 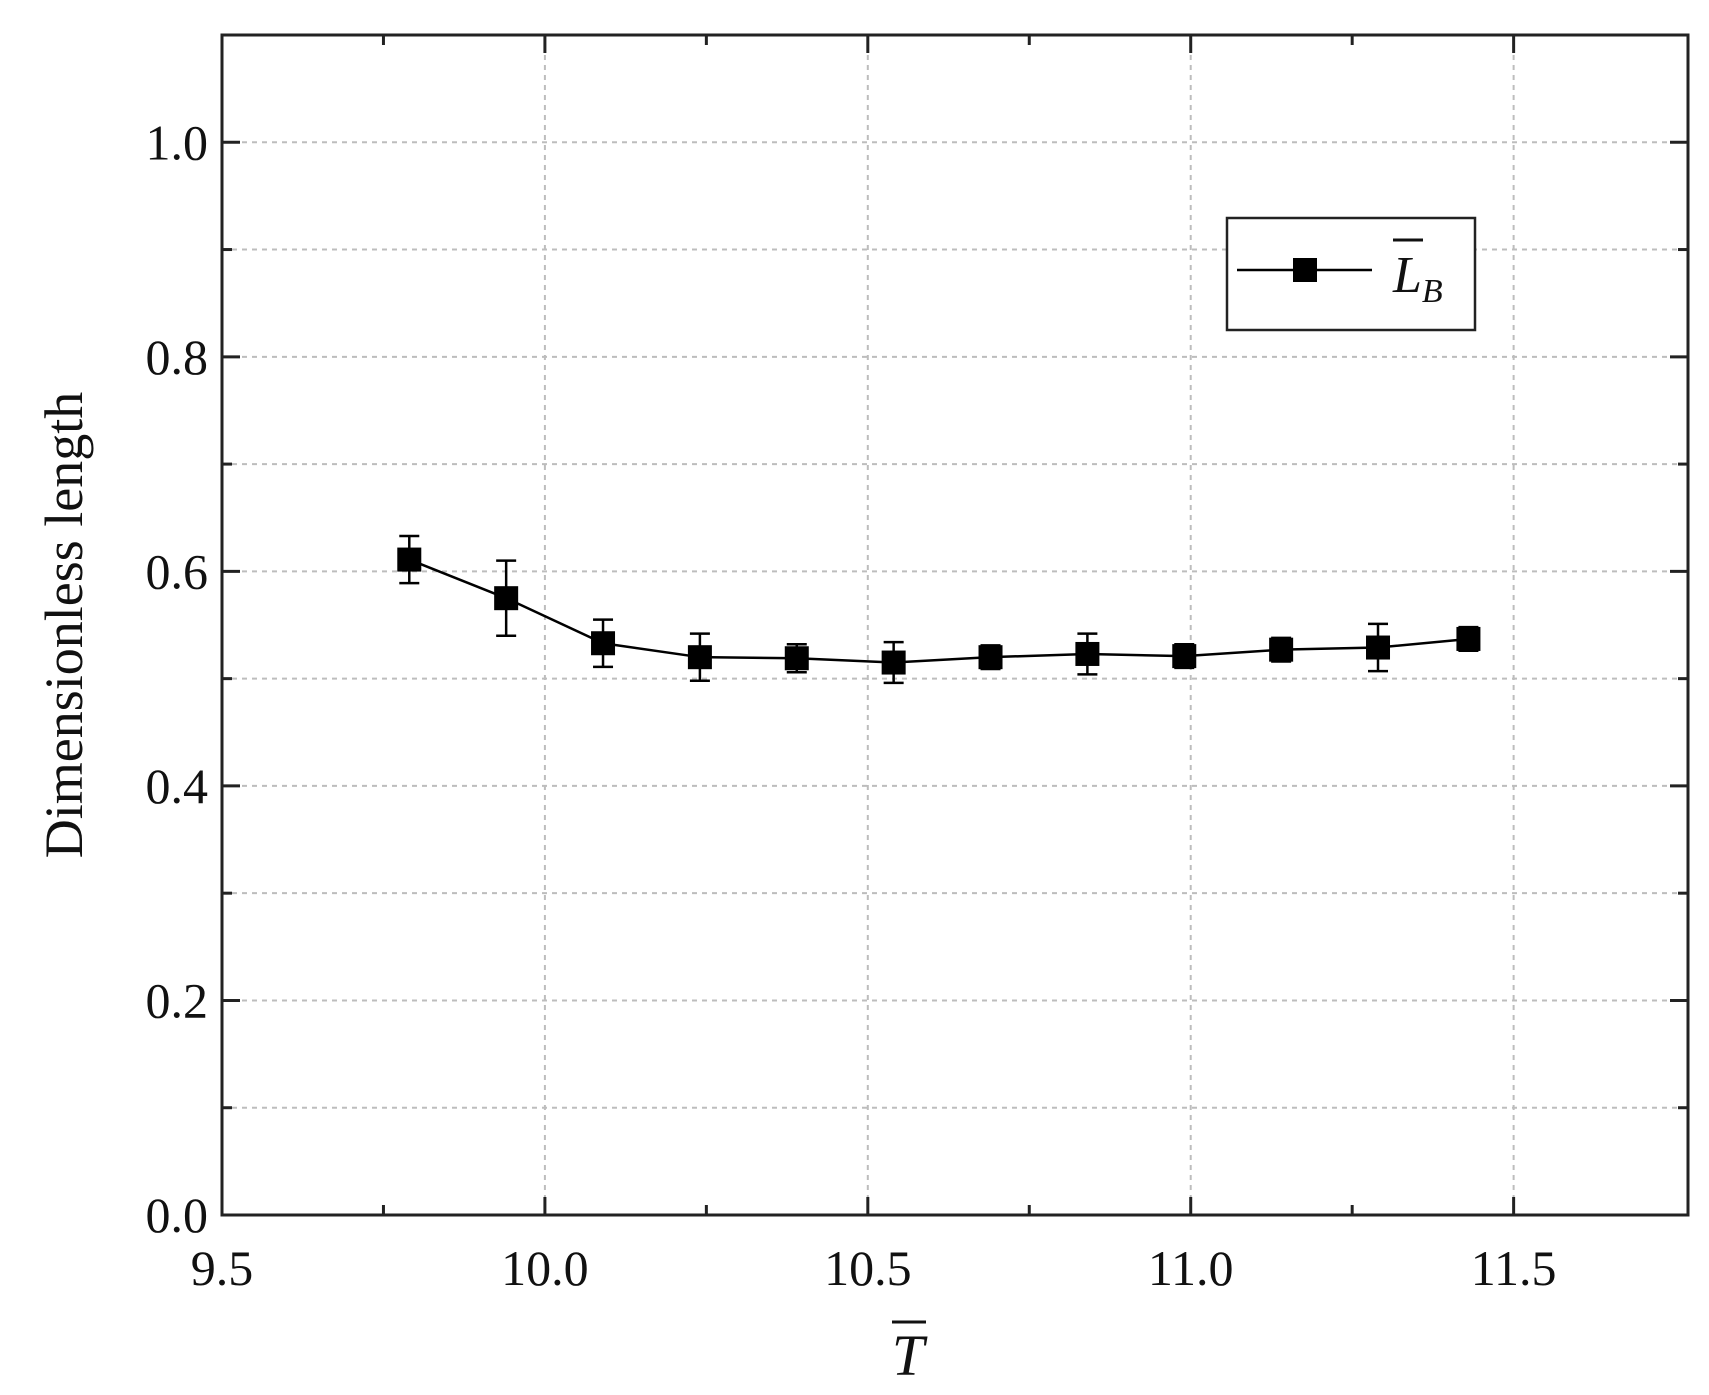 I want to click on y-tick-label: 1.0, so click(x=177, y=142).